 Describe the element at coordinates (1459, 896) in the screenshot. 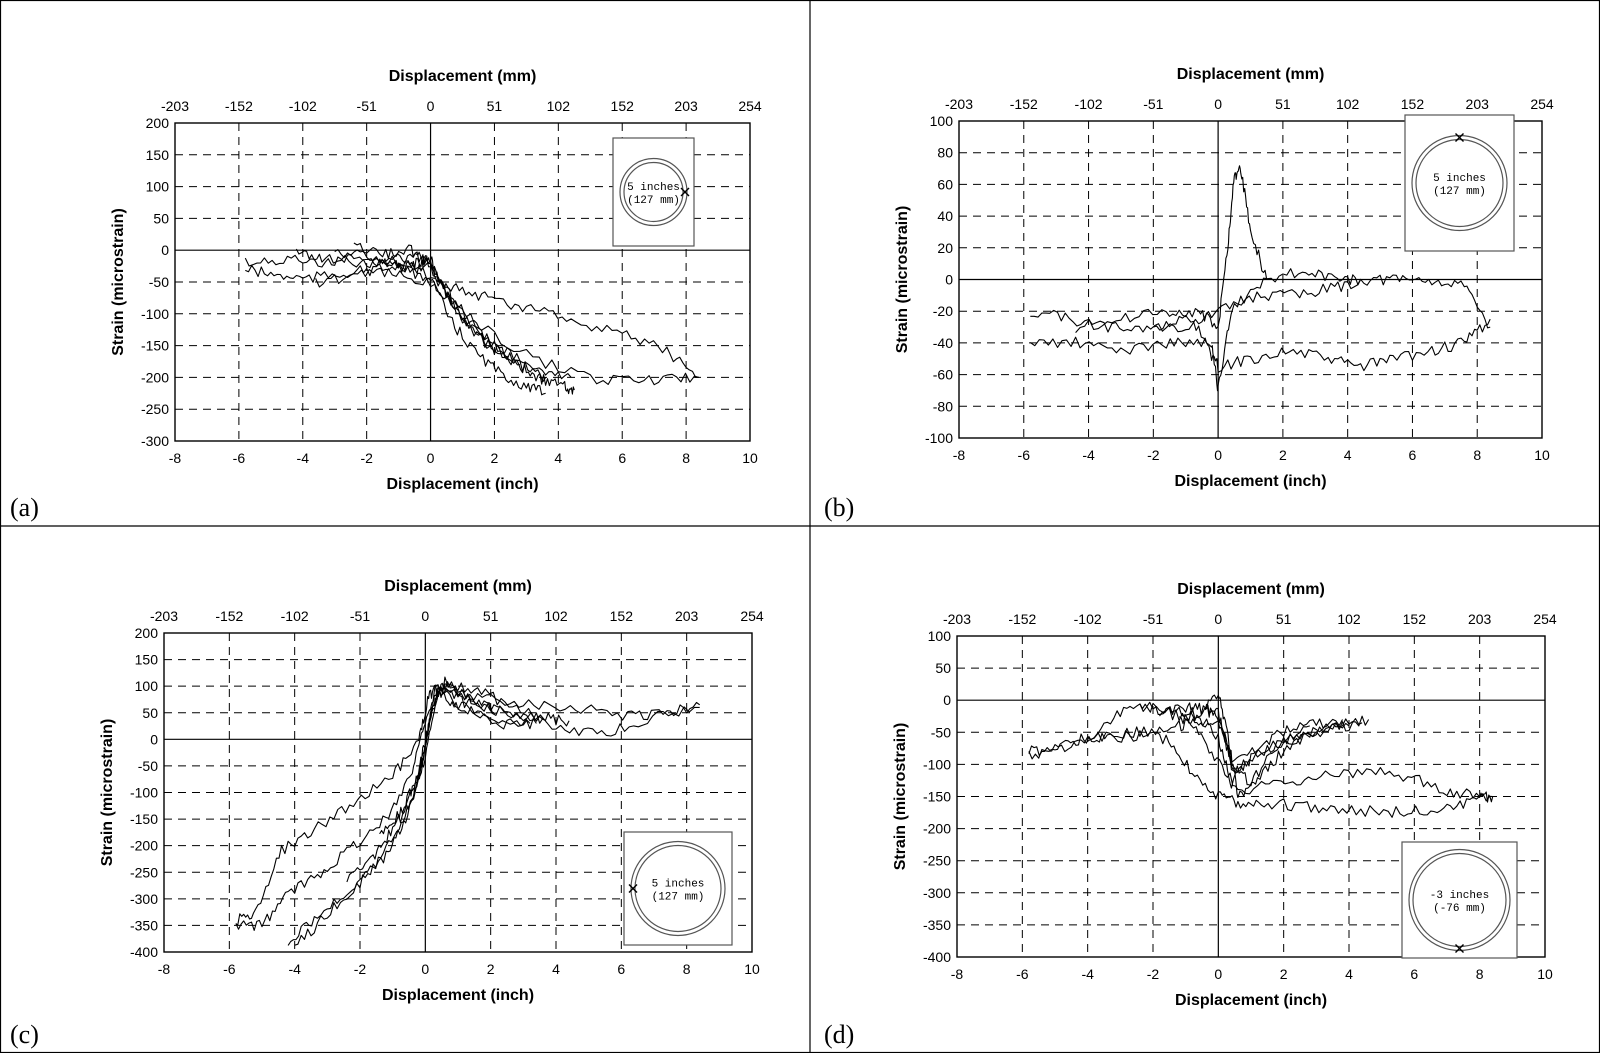

I see `inset-depth-label: -3 inches` at that location.